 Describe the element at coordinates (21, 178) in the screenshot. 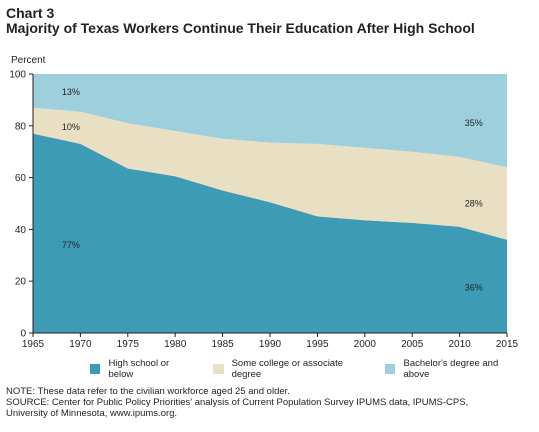

I see `y-tick-label: 60` at that location.